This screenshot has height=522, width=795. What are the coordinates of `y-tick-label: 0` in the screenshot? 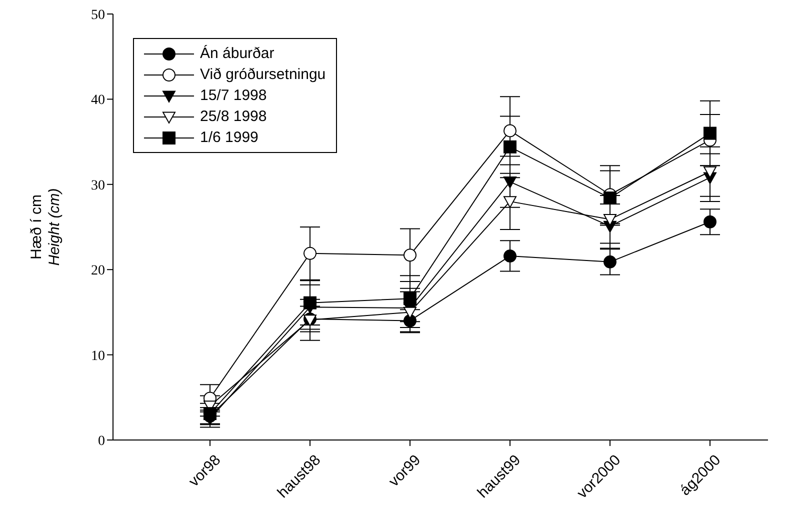 It's located at (101, 441).